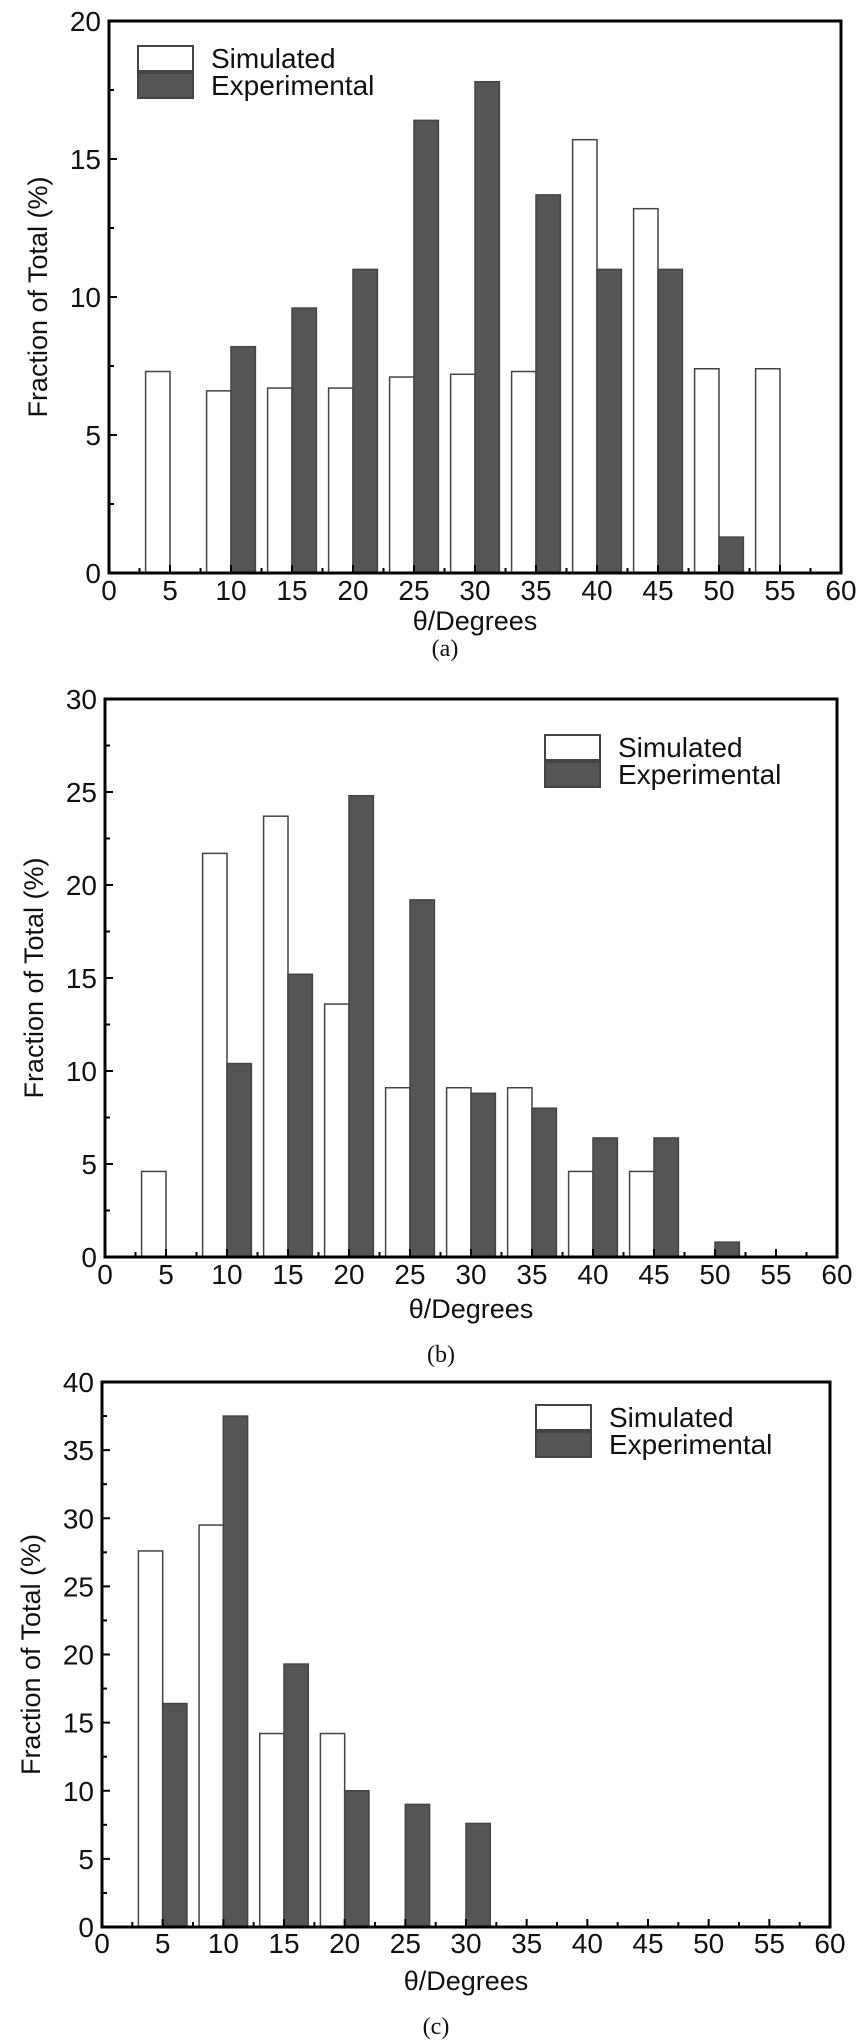  What do you see at coordinates (441, 1355) in the screenshot?
I see `panel-caption: (b)` at bounding box center [441, 1355].